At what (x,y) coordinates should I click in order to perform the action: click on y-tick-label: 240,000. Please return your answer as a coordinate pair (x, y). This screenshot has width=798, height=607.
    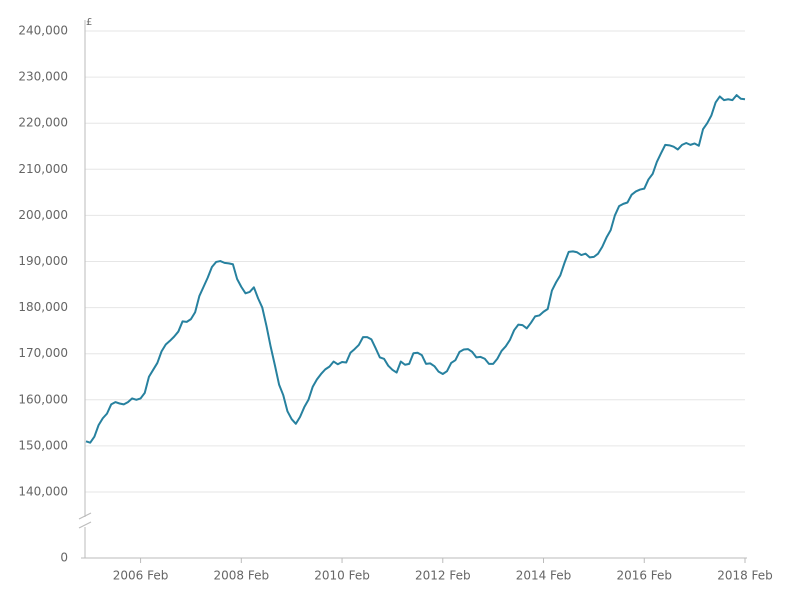
    Looking at the image, I should click on (43, 31).